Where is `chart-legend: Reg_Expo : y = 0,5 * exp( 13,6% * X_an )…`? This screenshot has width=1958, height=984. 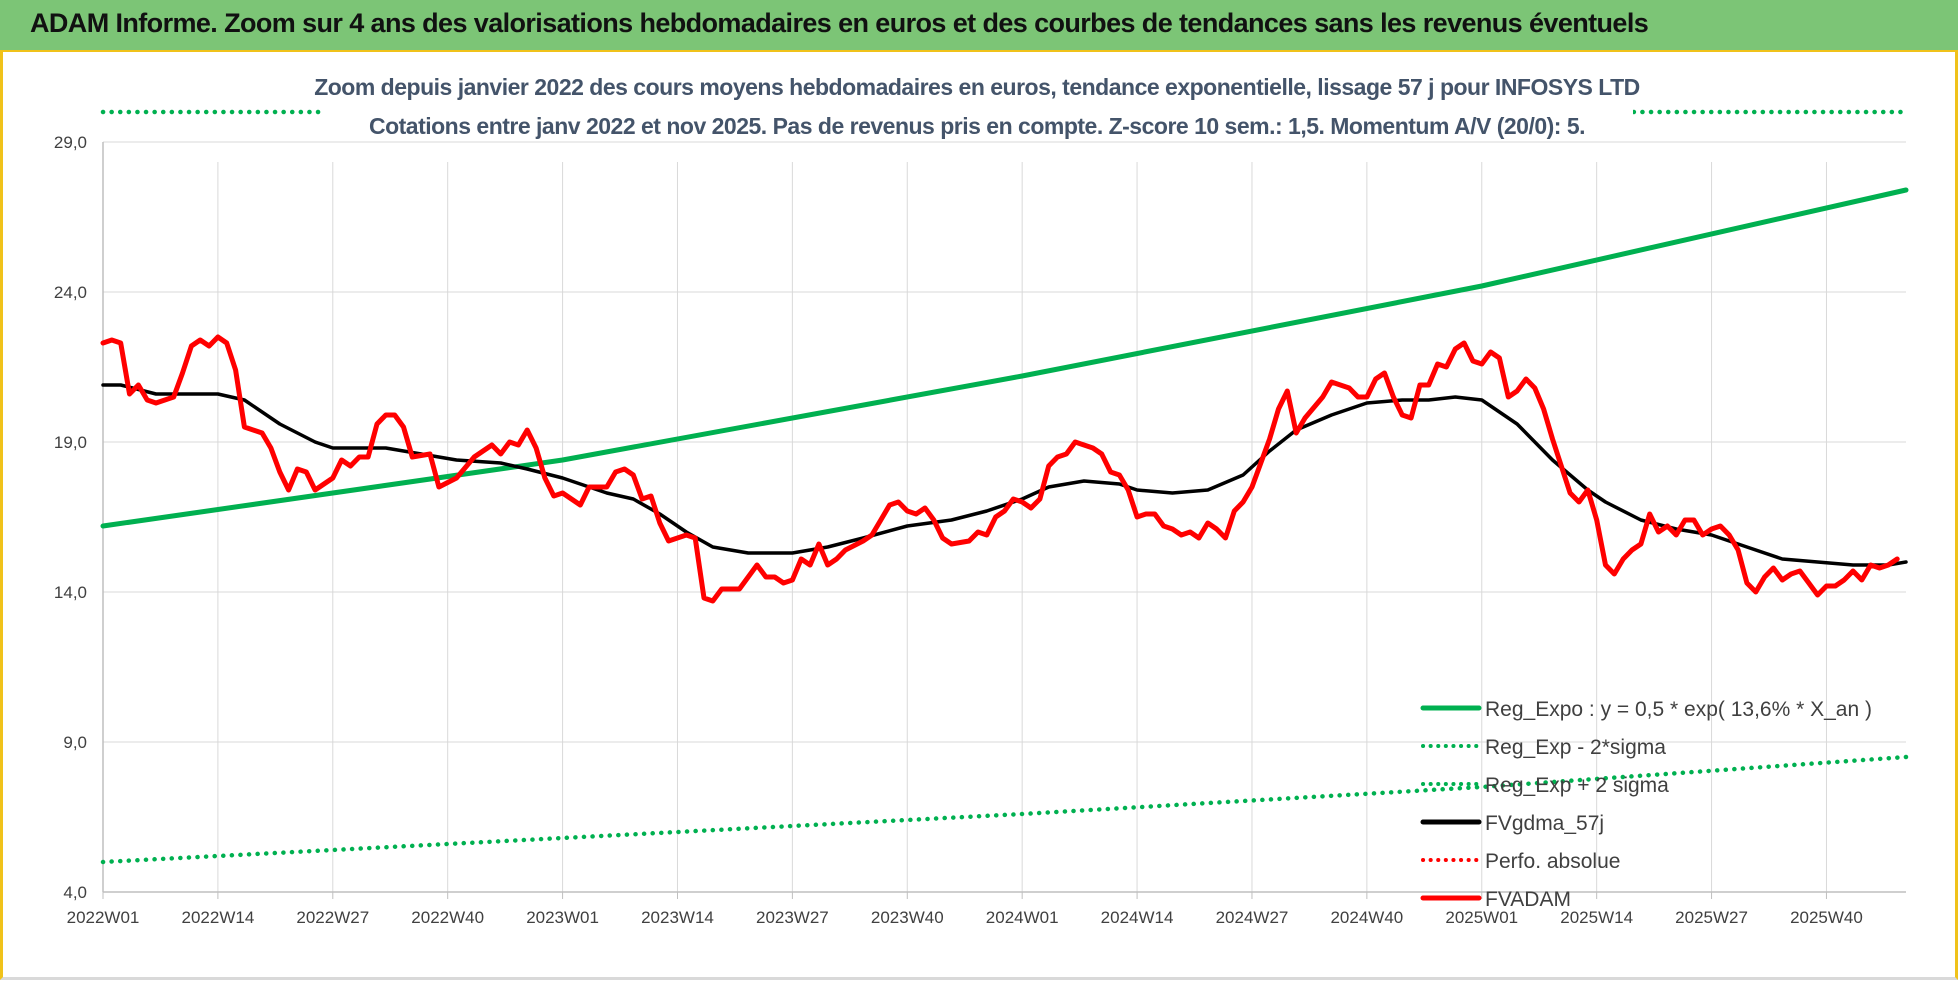 chart-legend: Reg_Expo : y = 0,5 * exp( 13,6% * X_an )… is located at coordinates (1646, 804).